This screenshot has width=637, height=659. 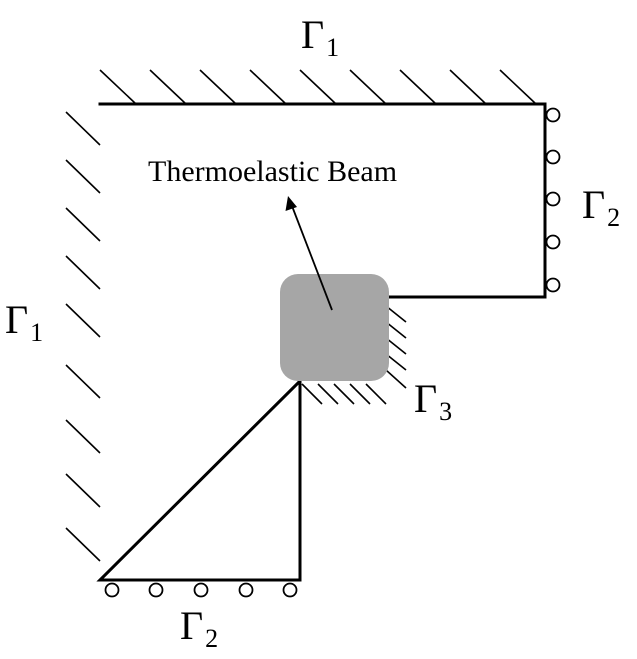 What do you see at coordinates (24, 322) in the screenshot?
I see `gamma1-left-label: Γ1` at bounding box center [24, 322].